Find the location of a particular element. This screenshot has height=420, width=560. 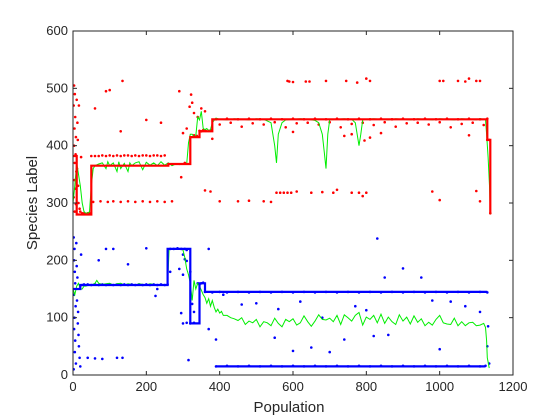

series-5-step is located at coordinates (280, 286).